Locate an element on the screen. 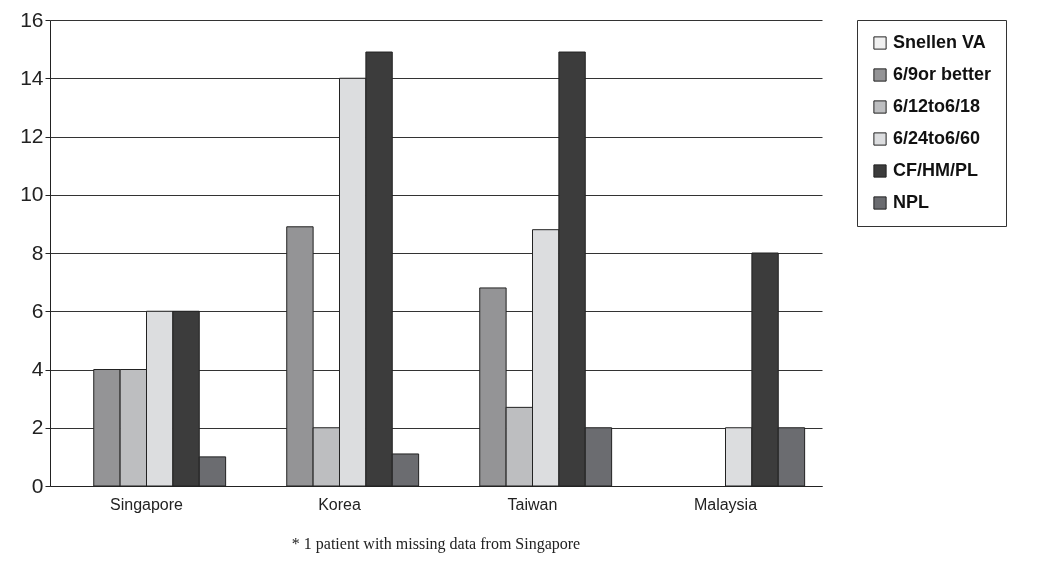 The width and height of the screenshot is (1059, 573). y-tick-label: 10 is located at coordinates (32, 194).